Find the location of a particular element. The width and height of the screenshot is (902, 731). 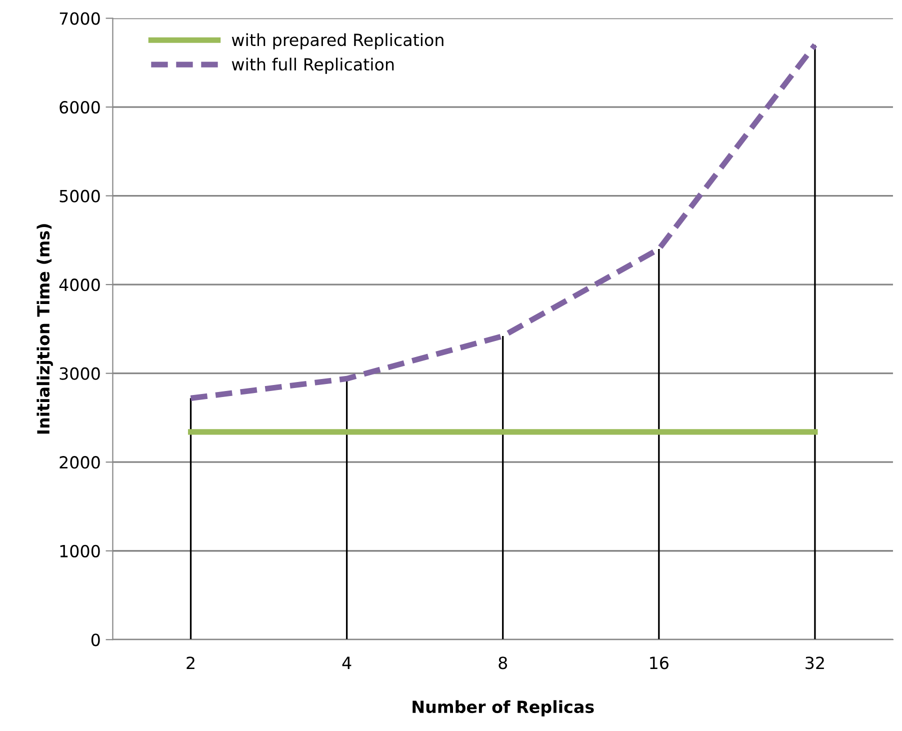

x-tick-label: 16 is located at coordinates (659, 663).